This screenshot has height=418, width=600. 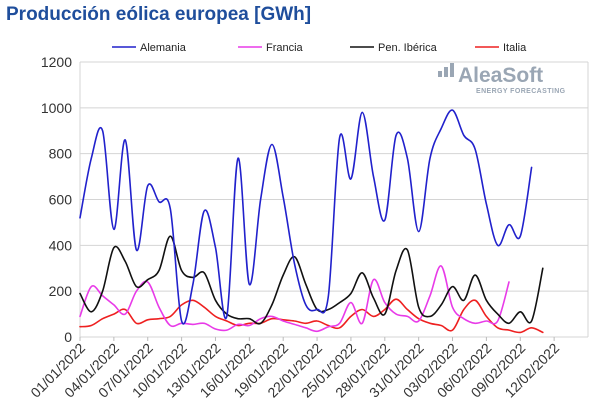 I want to click on aleasoft-logo: AleaSoft ENERGY FORECASTING, so click(x=502, y=79).